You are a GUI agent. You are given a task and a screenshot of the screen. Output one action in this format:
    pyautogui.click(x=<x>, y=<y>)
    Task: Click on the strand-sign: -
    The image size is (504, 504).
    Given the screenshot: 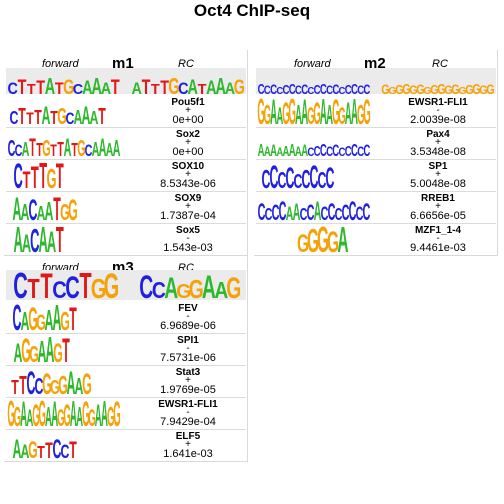 What is the action you would take?
    pyautogui.click(x=438, y=110)
    